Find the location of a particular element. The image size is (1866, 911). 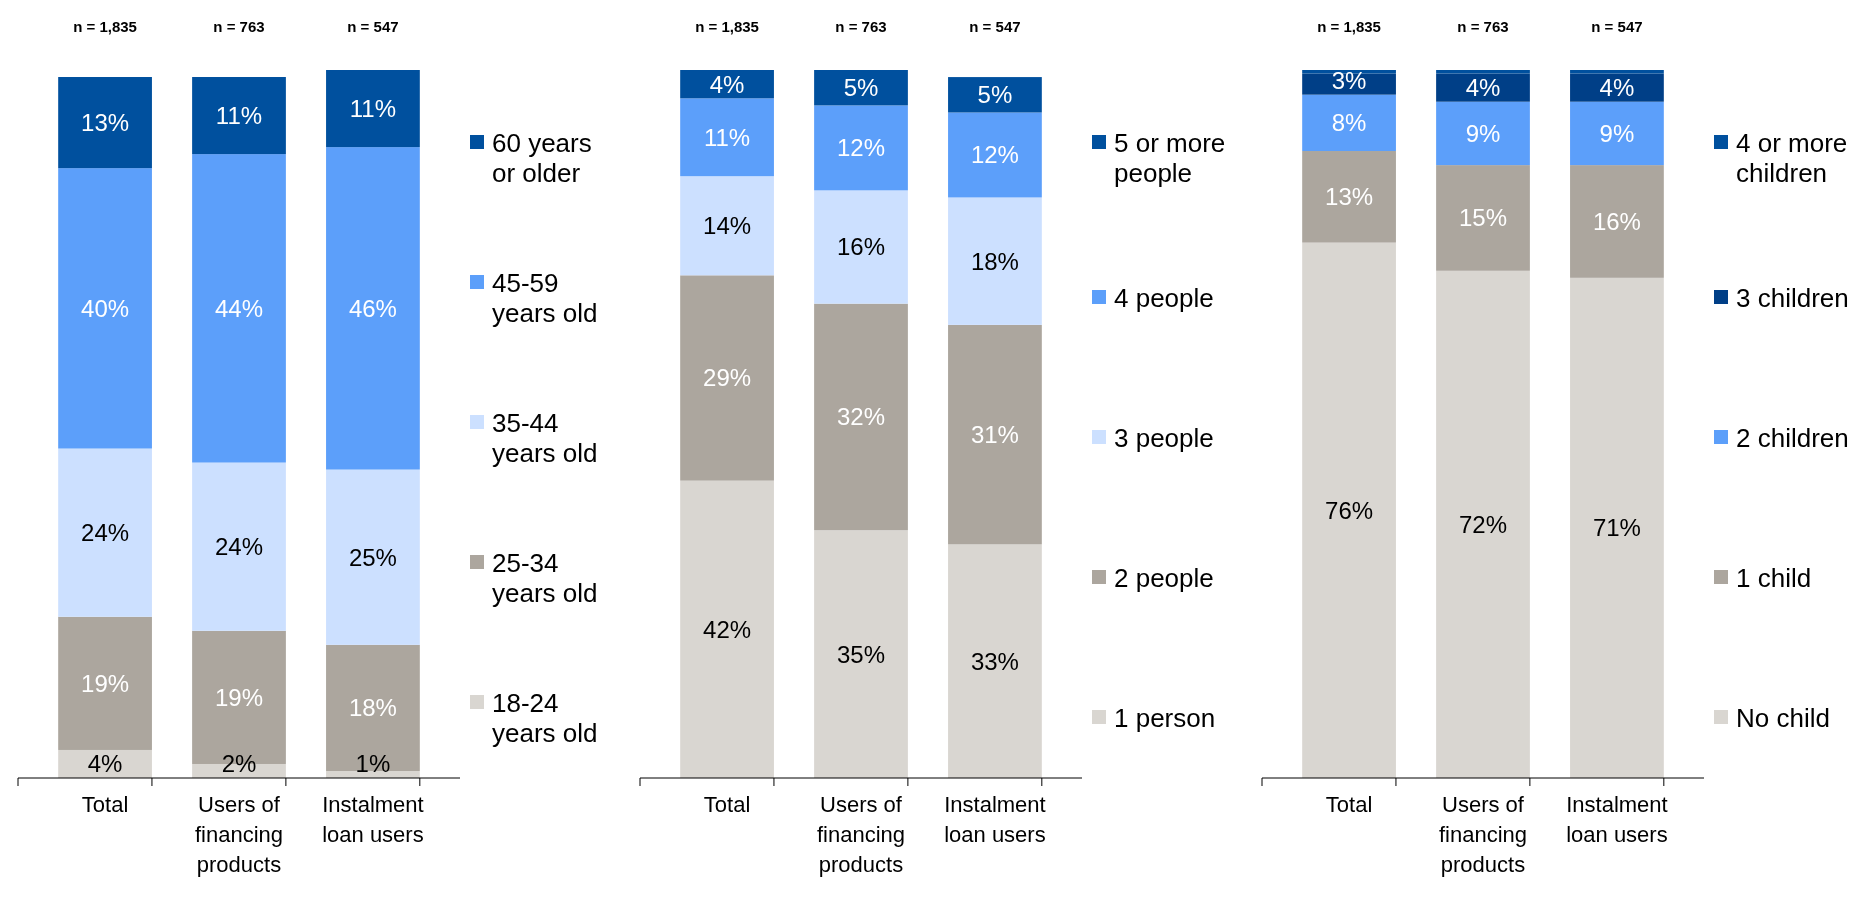

data-label: 32% is located at coordinates (861, 417).